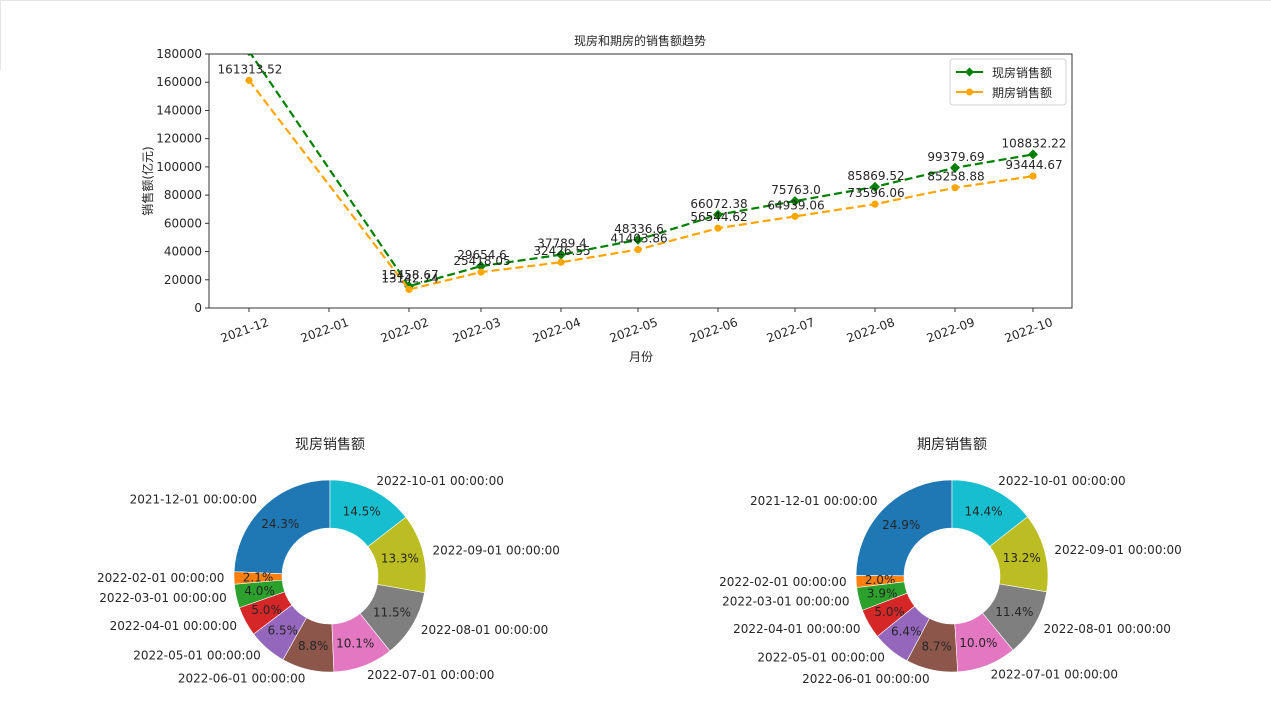 The width and height of the screenshot is (1271, 727). Describe the element at coordinates (1061, 481) in the screenshot. I see `slice-category-label: 2022-10-01 00:00:00` at that location.